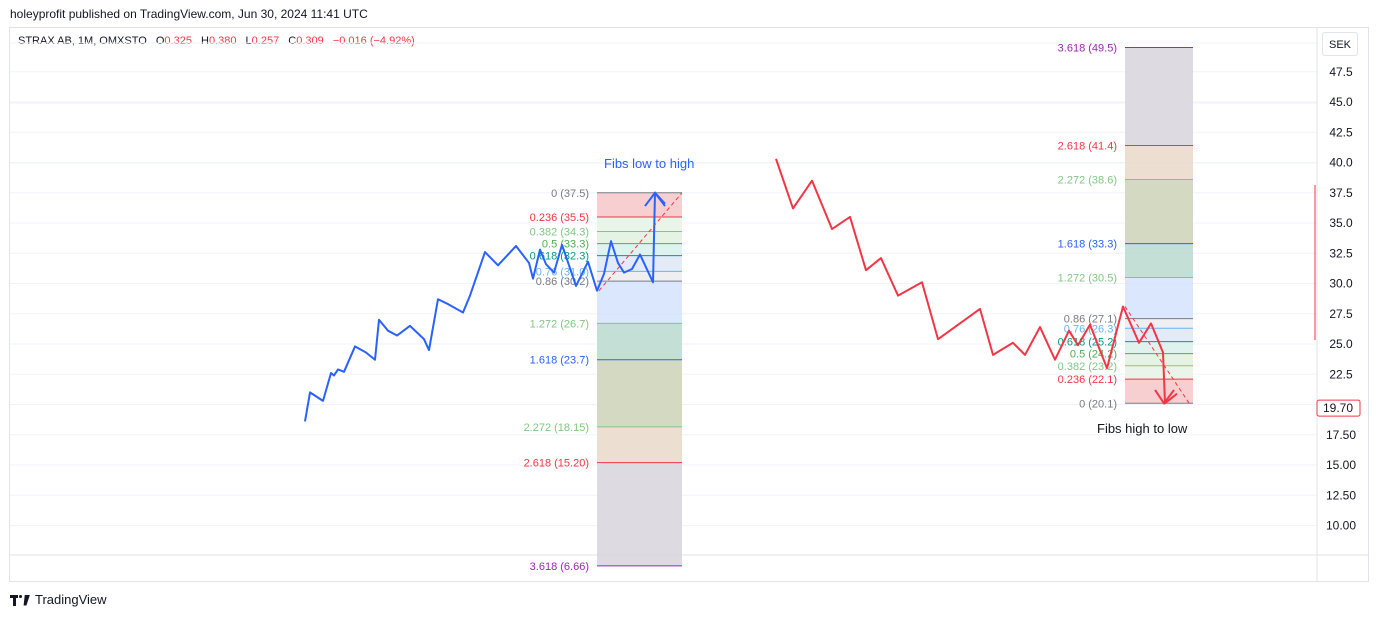 The image size is (1379, 618). Describe the element at coordinates (559, 567) in the screenshot. I see `fib-level-label: 3.618 (6.66)` at that location.